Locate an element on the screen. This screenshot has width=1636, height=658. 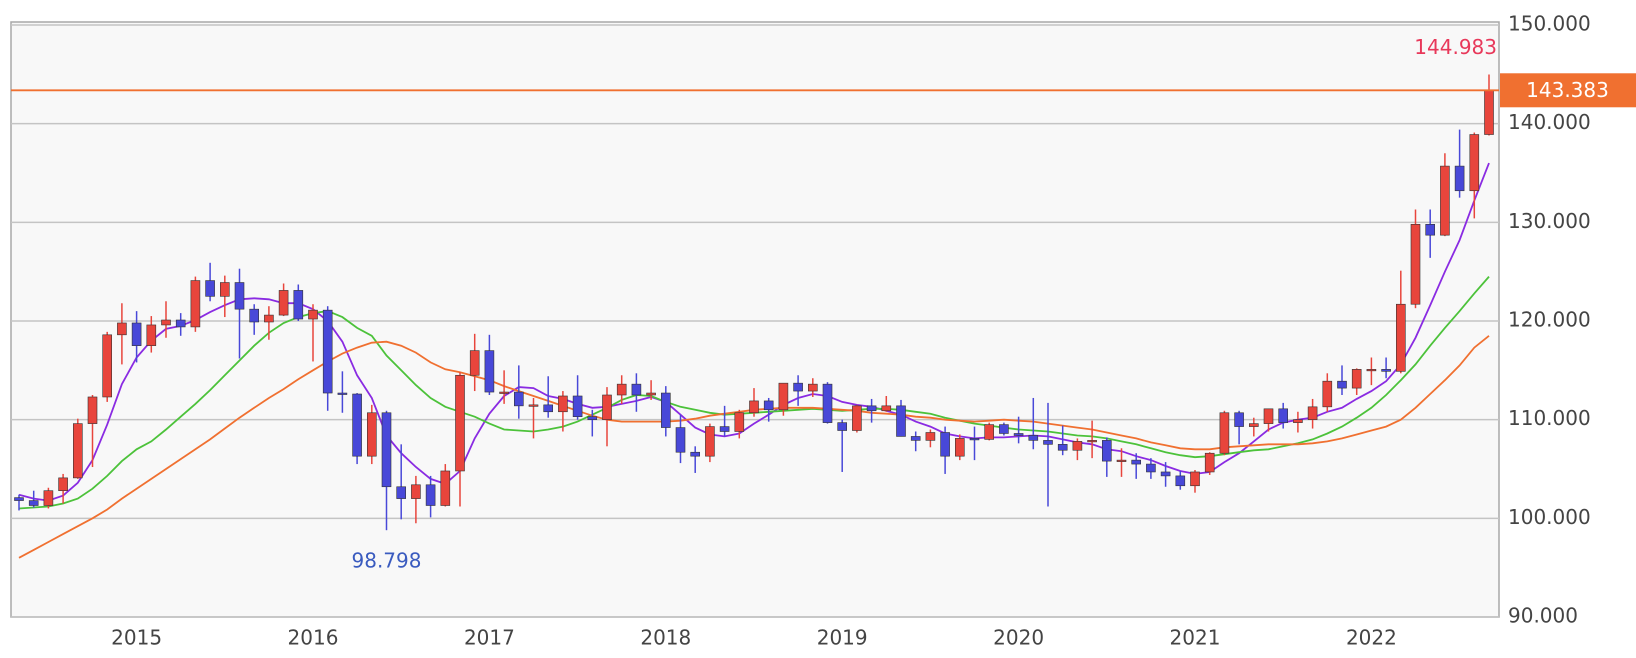
x-tick-label: 2017 is located at coordinates (489, 638).